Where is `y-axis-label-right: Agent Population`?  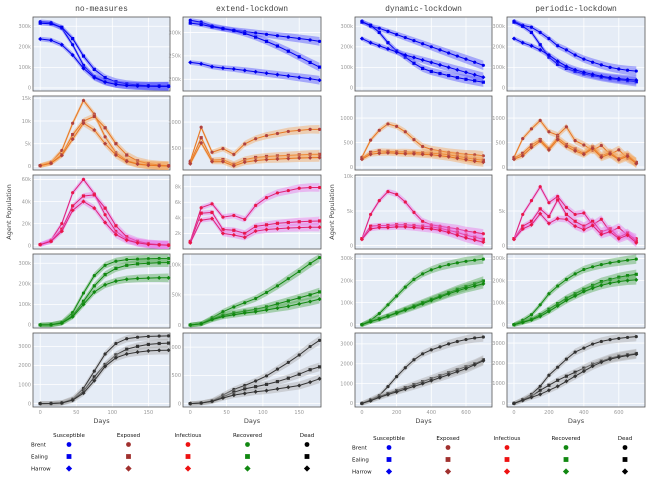 y-axis-label-right: Agent Population is located at coordinates (332, 211).